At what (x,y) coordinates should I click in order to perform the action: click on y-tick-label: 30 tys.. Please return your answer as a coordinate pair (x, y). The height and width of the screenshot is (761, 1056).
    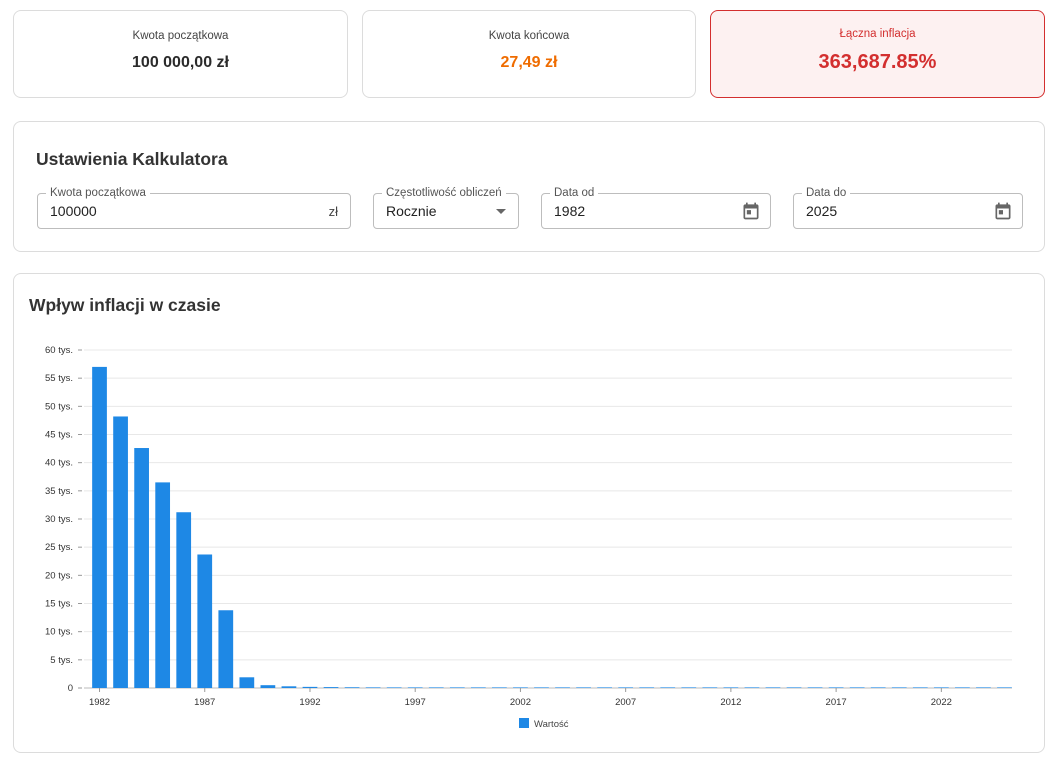
    Looking at the image, I should click on (59, 519).